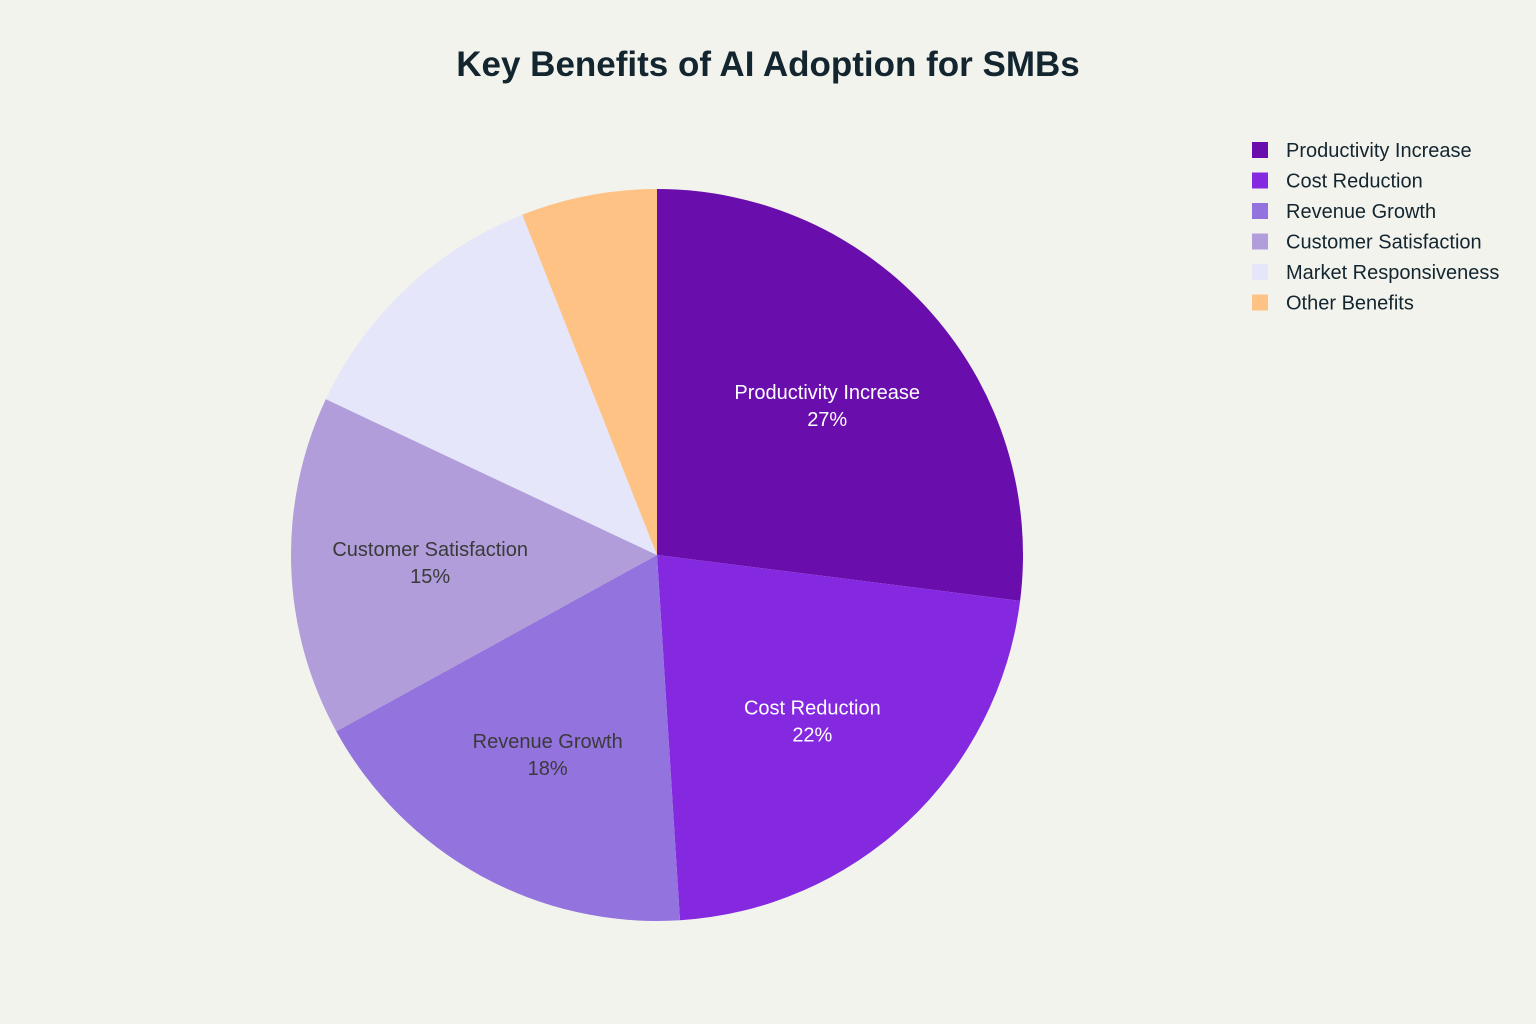  I want to click on pie-slice-market-responsiveness, so click(491, 384).